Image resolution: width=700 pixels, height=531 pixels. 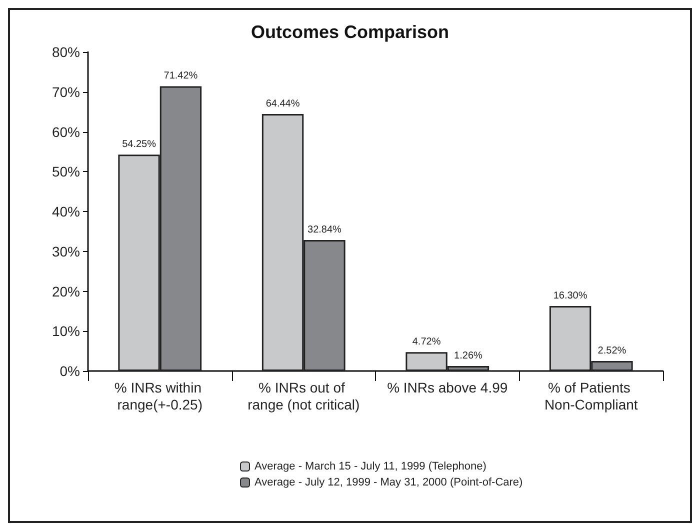 I want to click on data-label: 2.52%, so click(x=612, y=350).